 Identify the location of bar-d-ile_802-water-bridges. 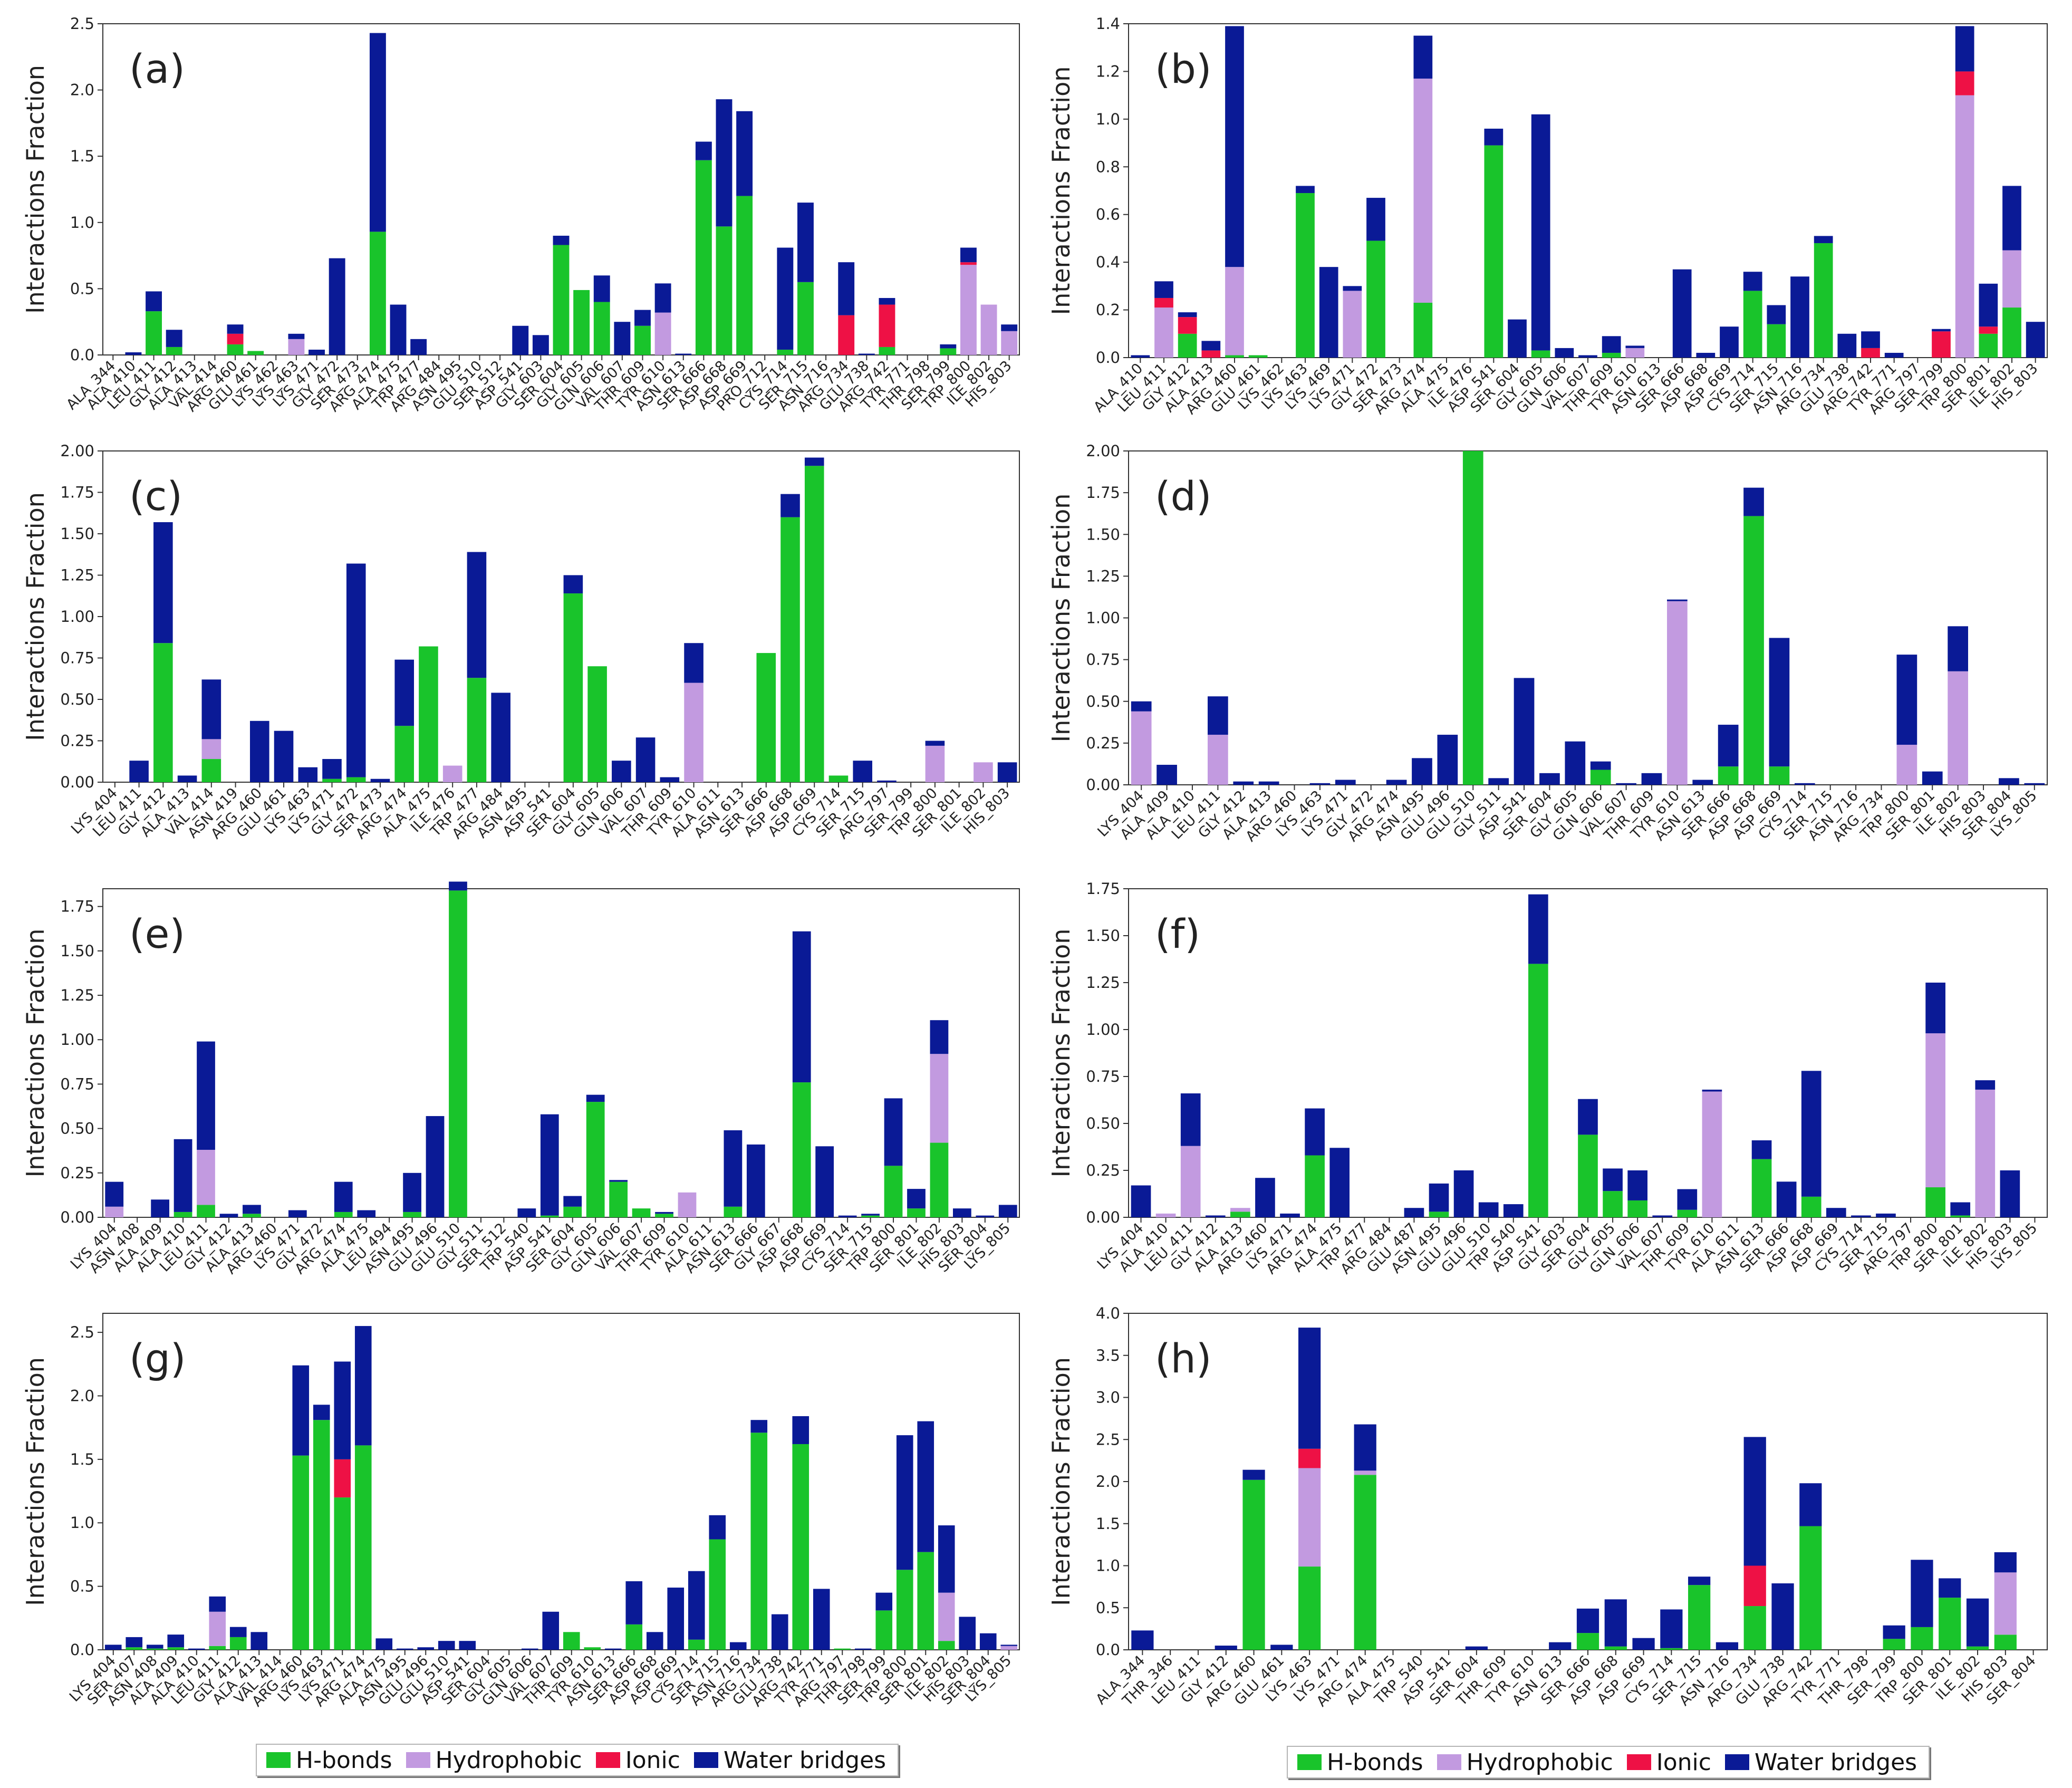
(1958, 649).